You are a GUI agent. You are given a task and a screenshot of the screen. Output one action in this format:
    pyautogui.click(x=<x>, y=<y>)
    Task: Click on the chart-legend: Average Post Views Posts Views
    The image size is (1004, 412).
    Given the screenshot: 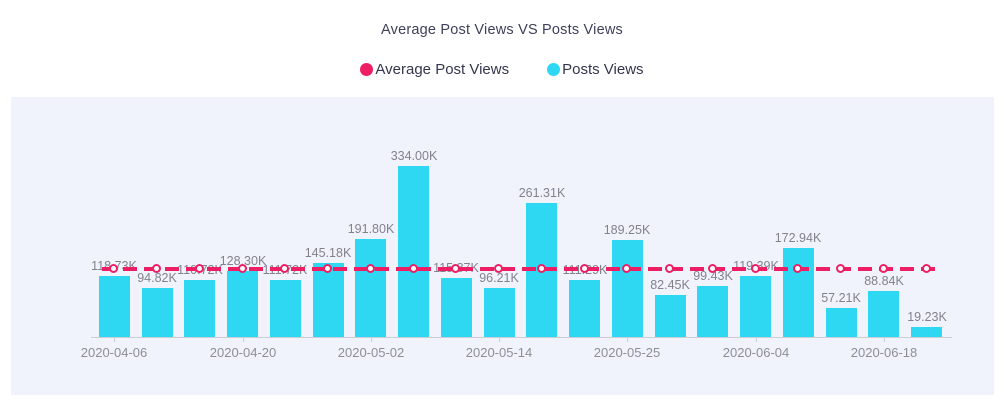 What is the action you would take?
    pyautogui.click(x=502, y=69)
    